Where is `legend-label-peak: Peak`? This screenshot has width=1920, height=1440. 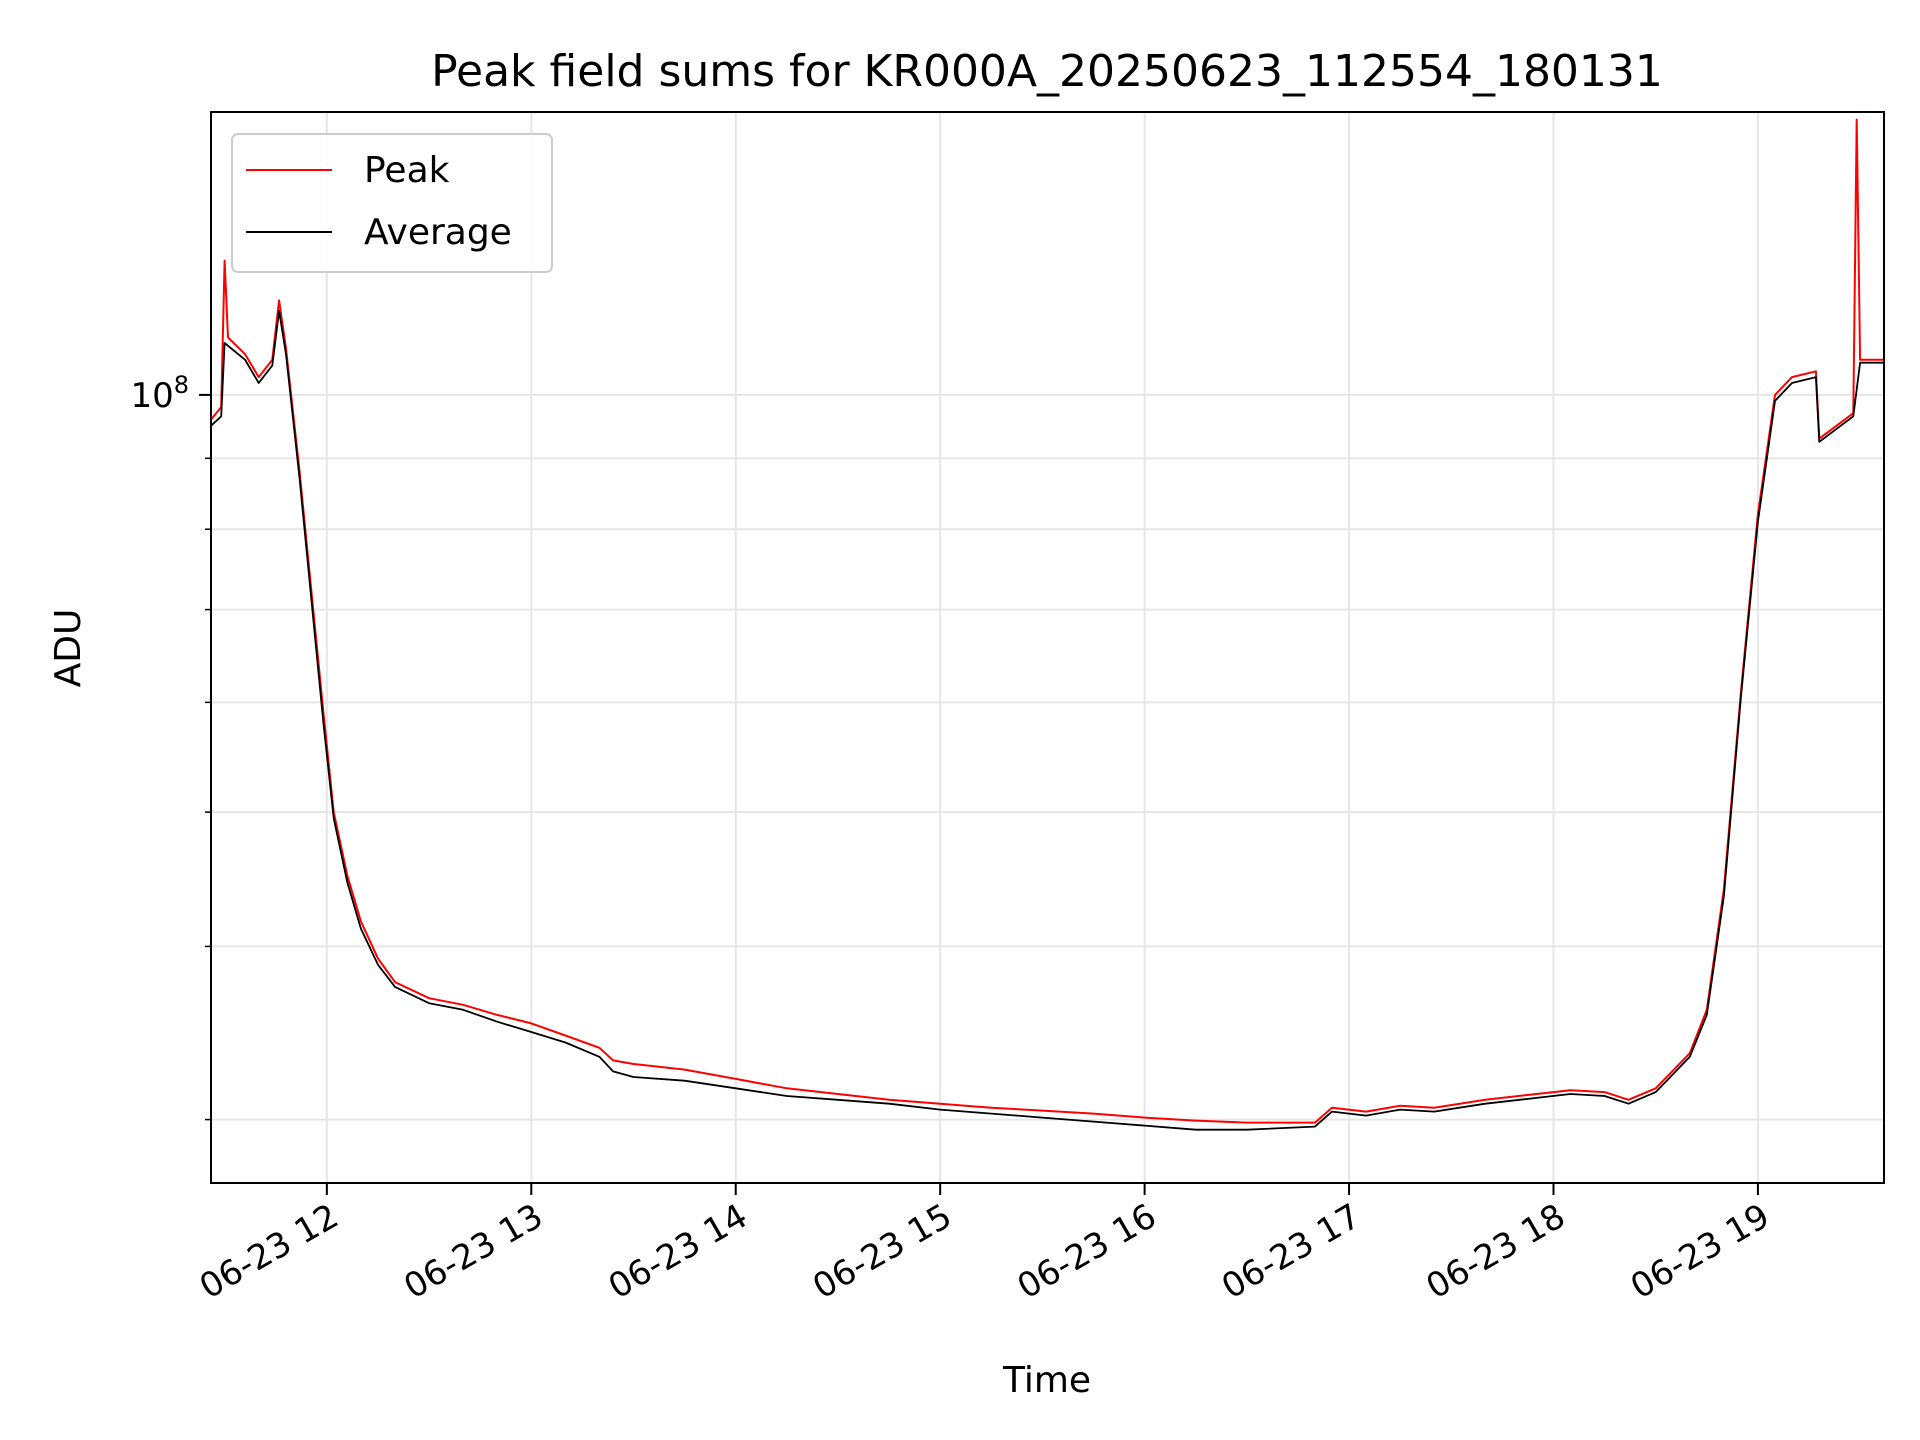
legend-label-peak: Peak is located at coordinates (407, 170).